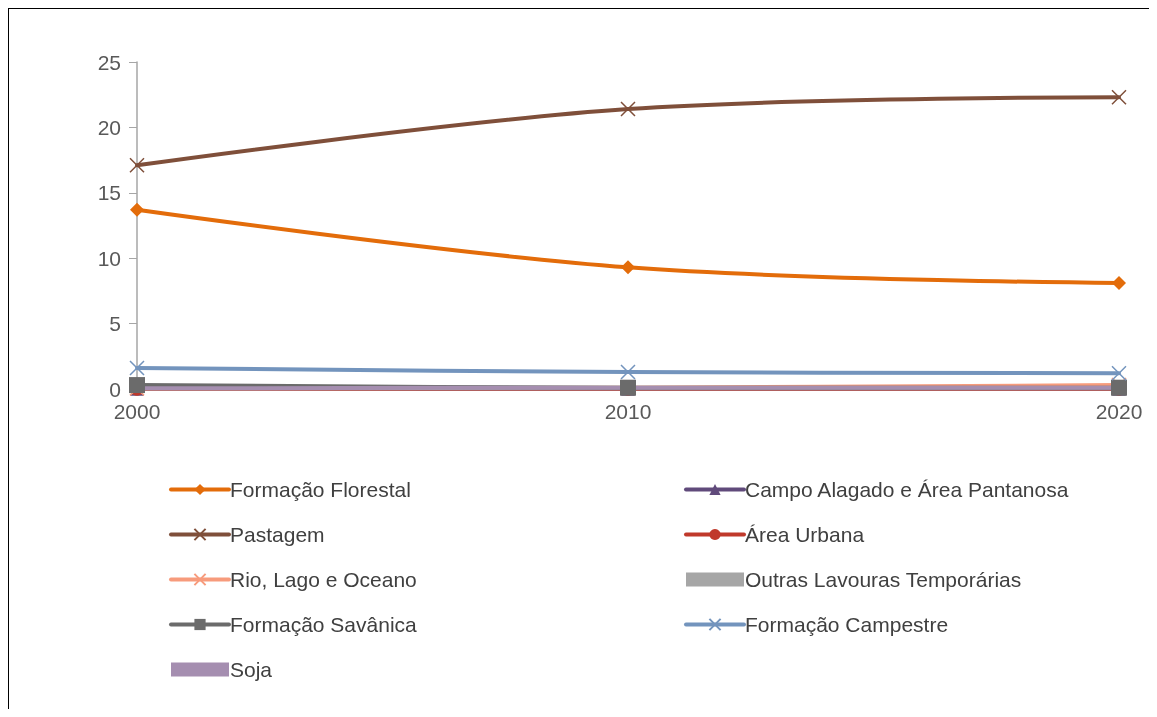 Image resolution: width=1157 pixels, height=717 pixels. Describe the element at coordinates (883, 579) in the screenshot. I see `legend-label: Outras Lavouras Temporárias` at that location.